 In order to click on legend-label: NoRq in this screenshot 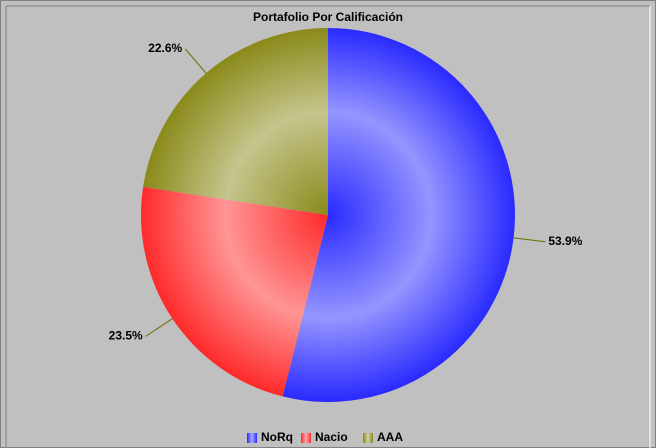, I will do `click(277, 437)`.